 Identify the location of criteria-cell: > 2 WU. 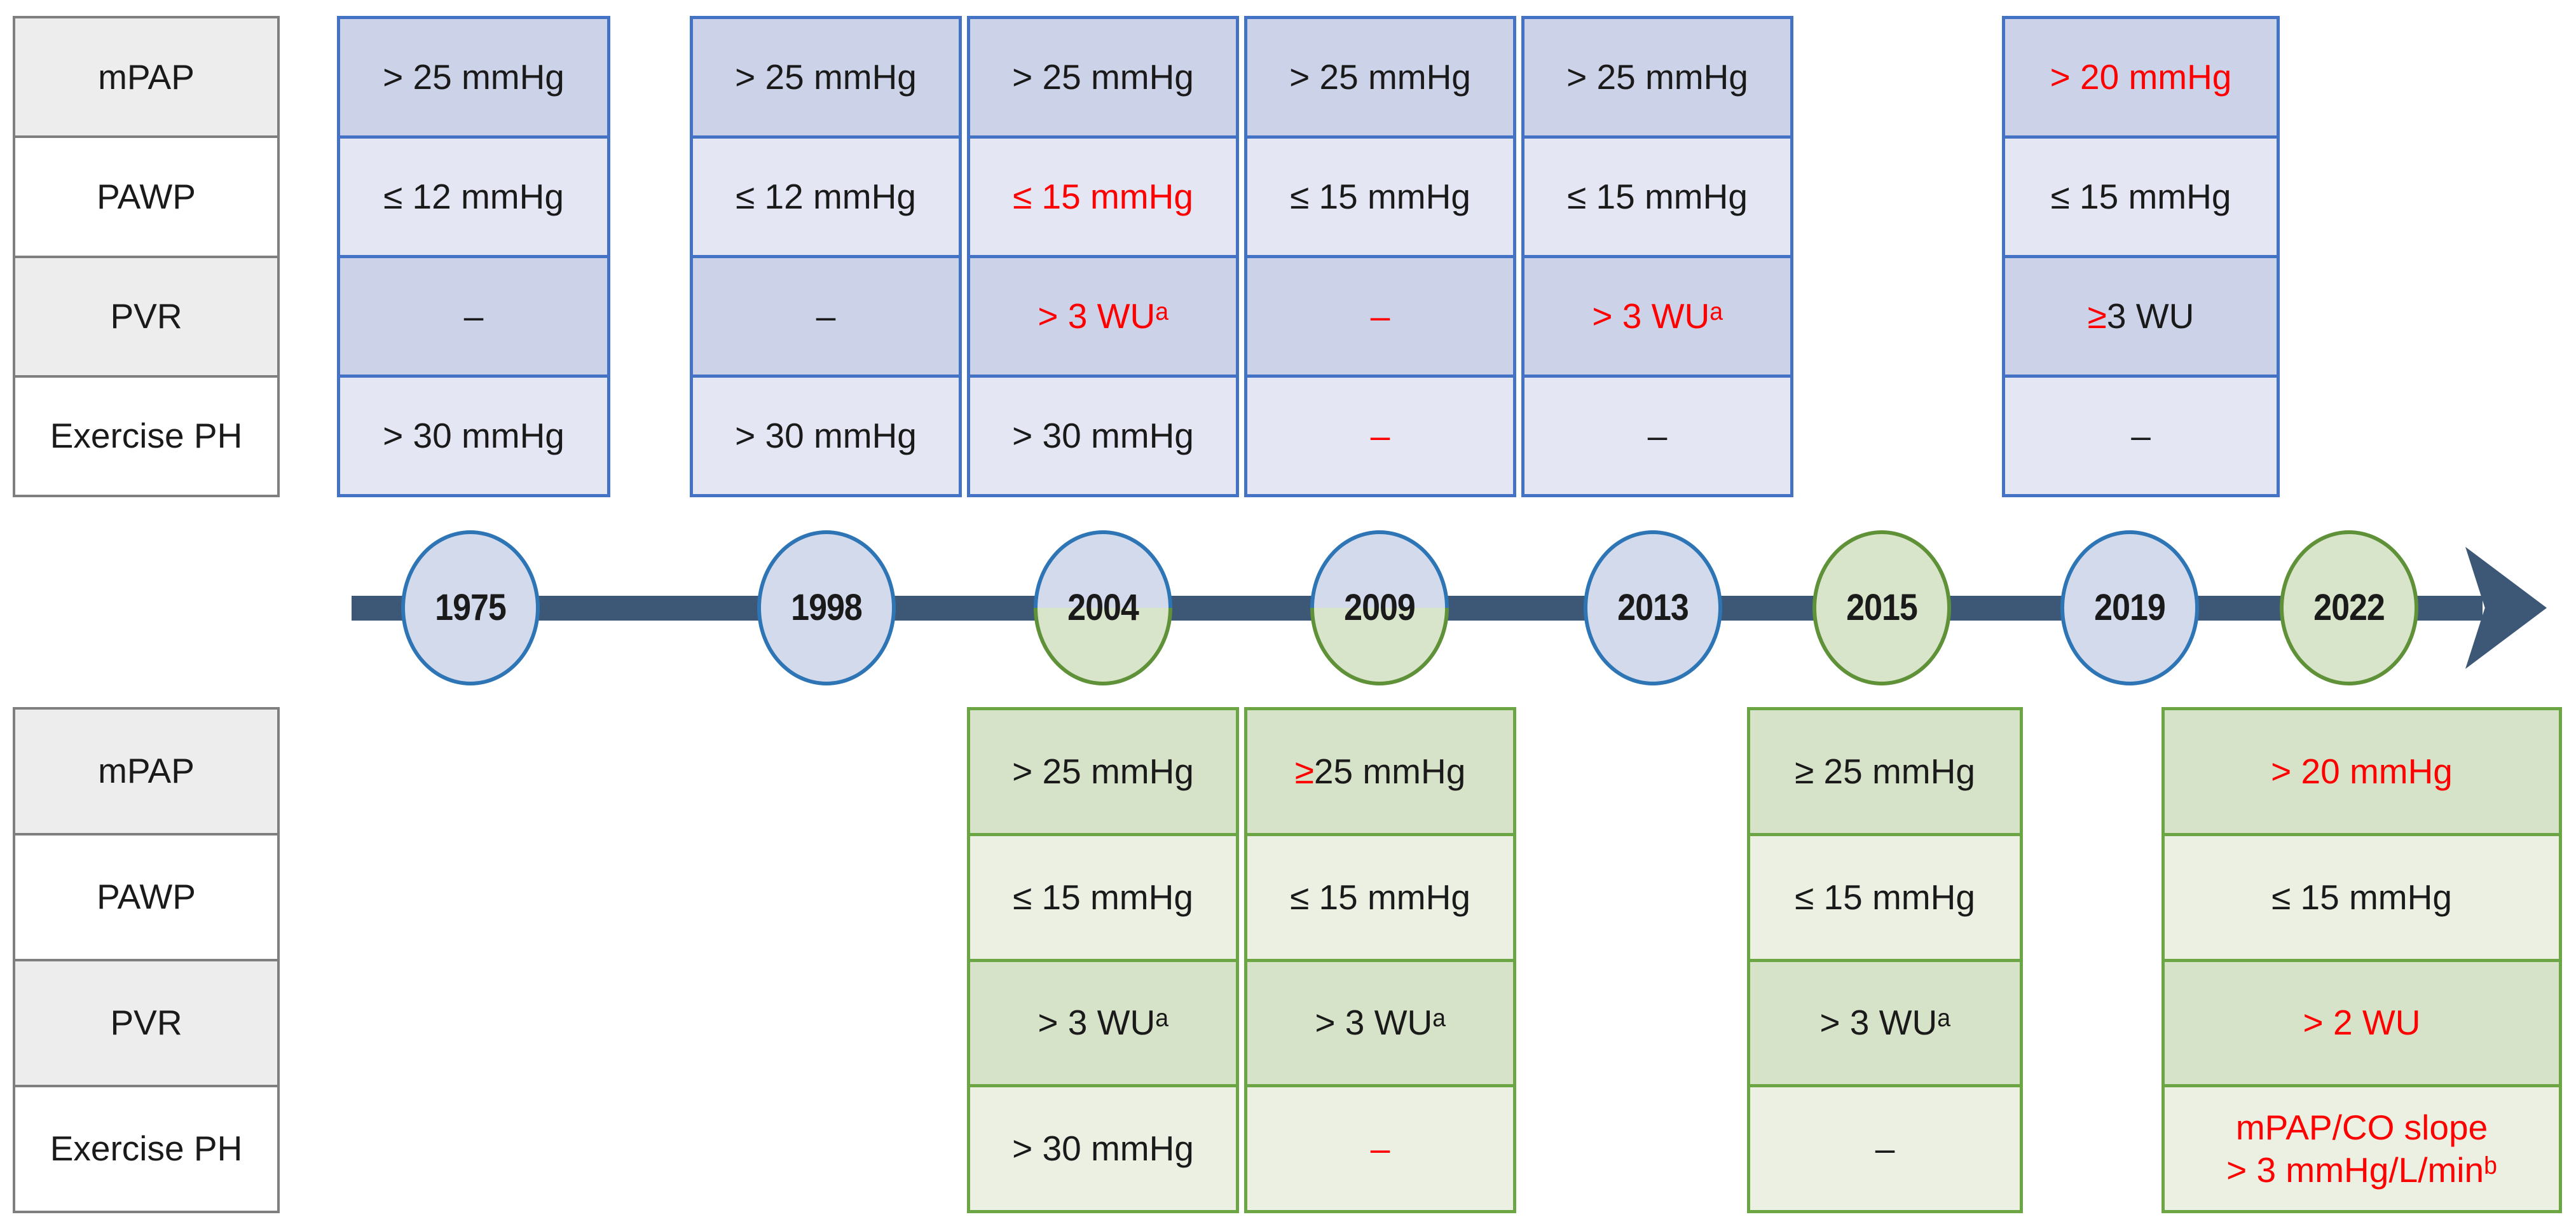
(2362, 1023).